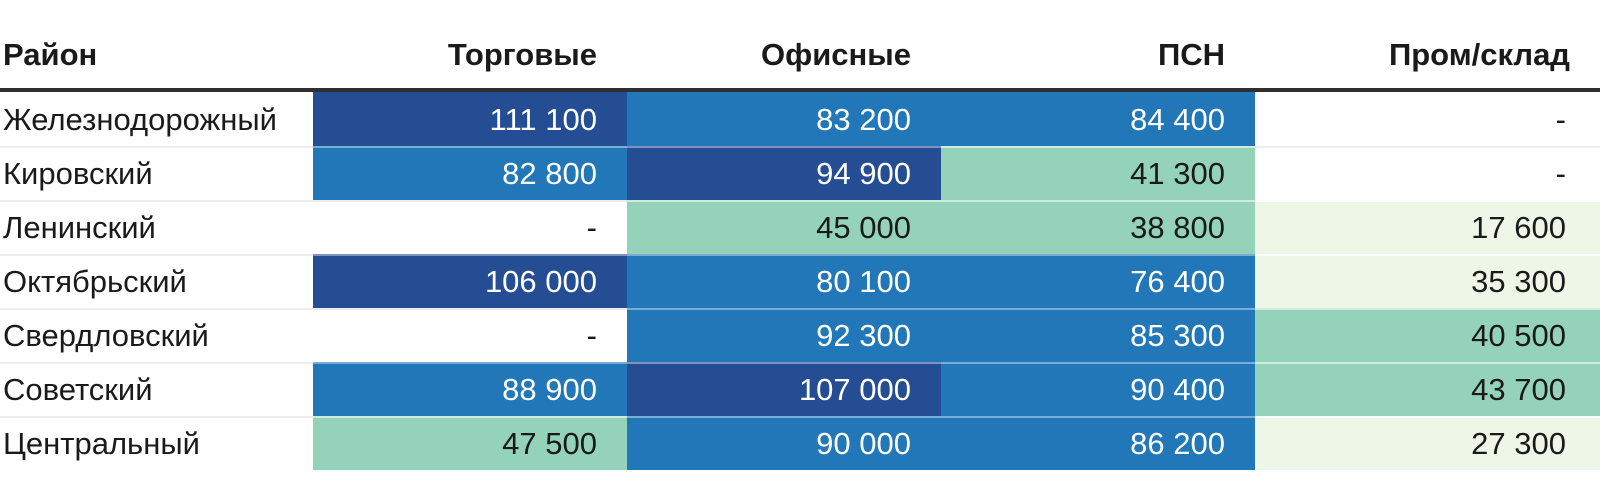 Image resolution: width=1600 pixels, height=498 pixels. Describe the element at coordinates (156, 173) in the screenshot. I see `district-label: Кировский` at that location.